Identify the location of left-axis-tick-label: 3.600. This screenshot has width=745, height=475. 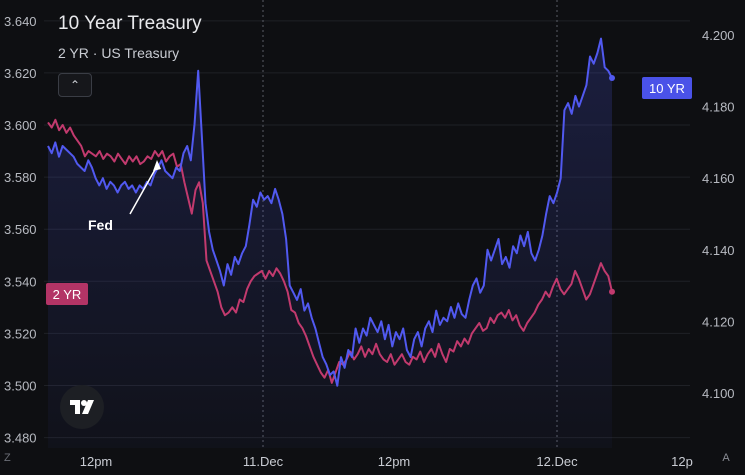
(20, 125).